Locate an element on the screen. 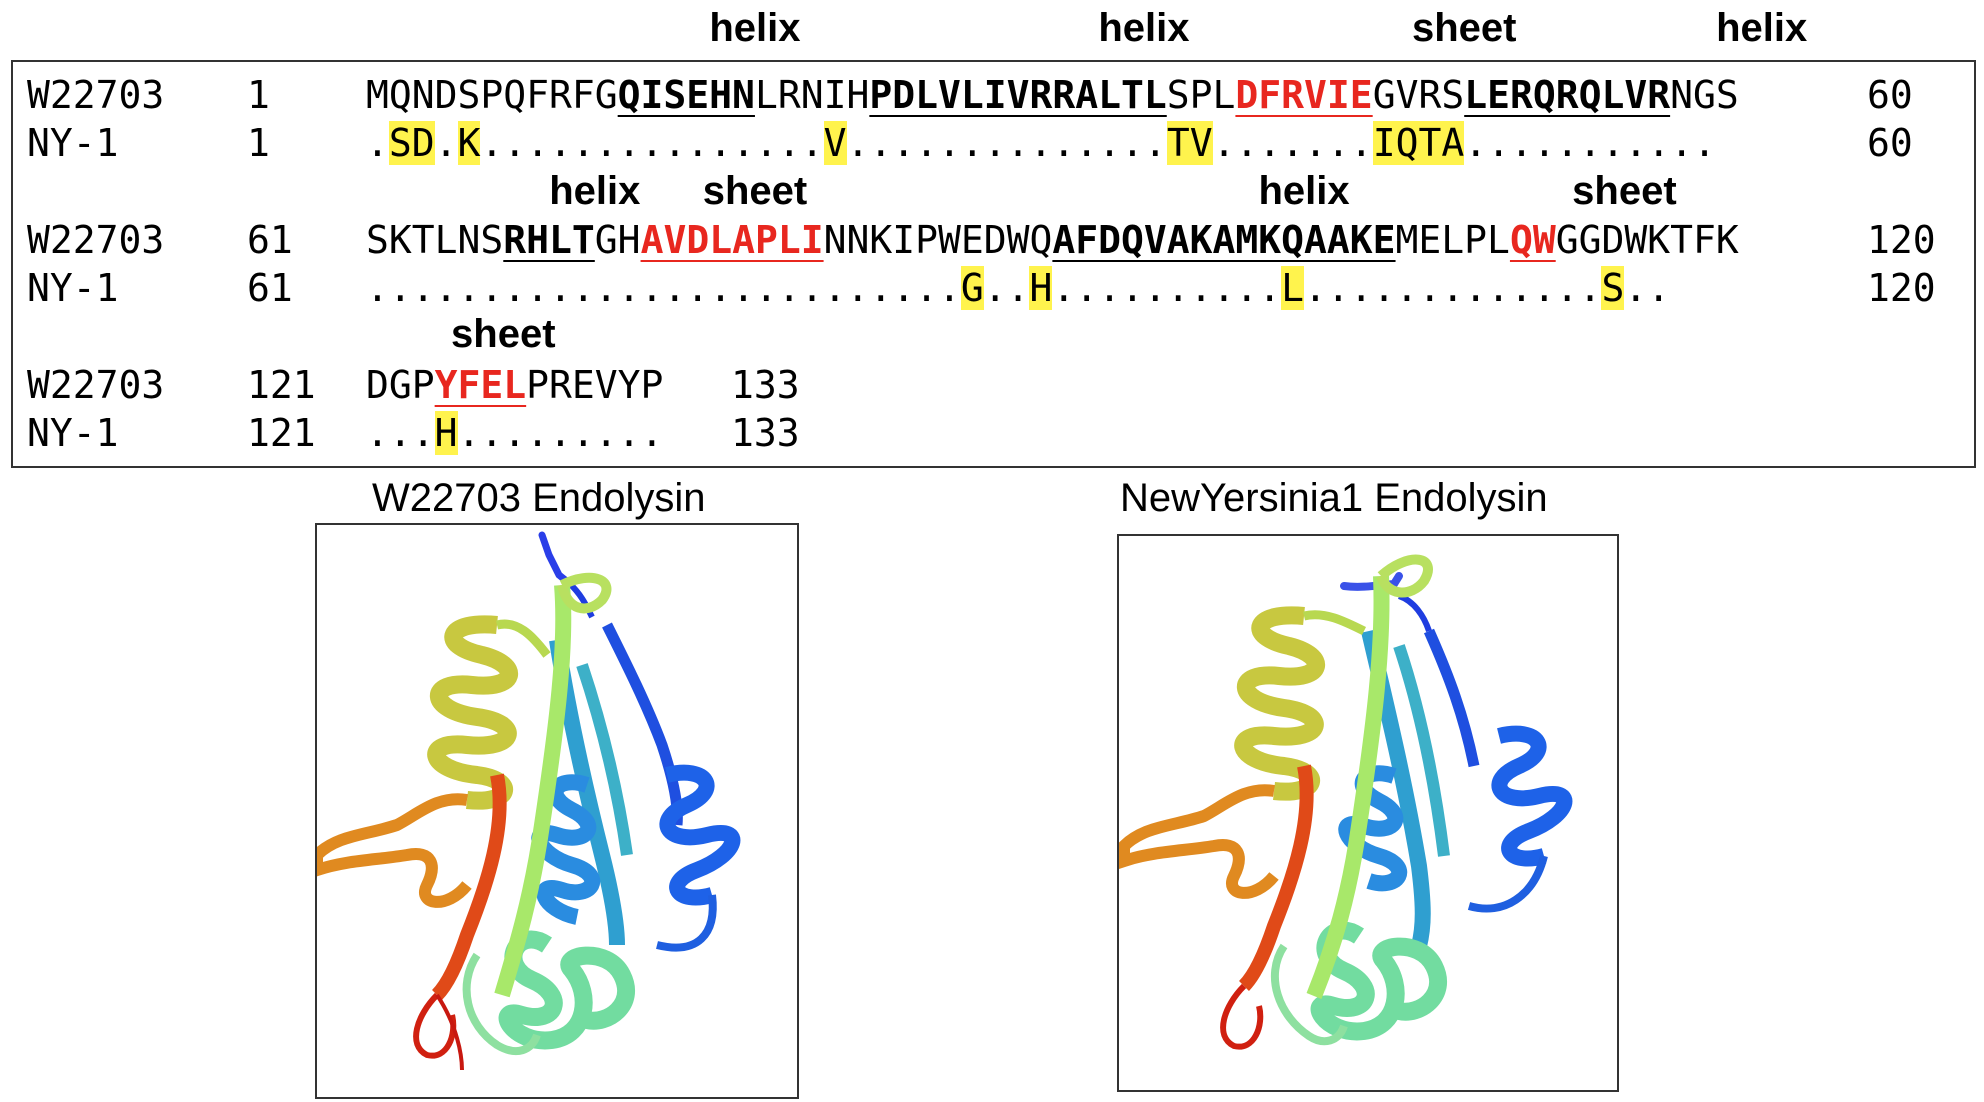 The image size is (1984, 1102). sequence-start-w22703: 61 is located at coordinates (270, 240).